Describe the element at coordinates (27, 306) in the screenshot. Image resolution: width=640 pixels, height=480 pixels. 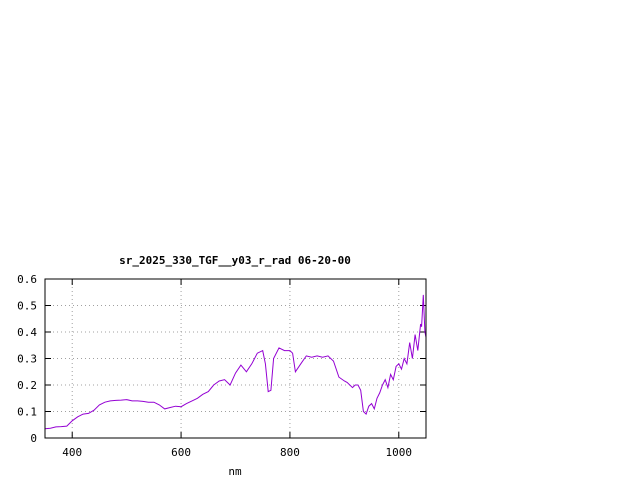
I see `y-tick-label: 0.5` at that location.